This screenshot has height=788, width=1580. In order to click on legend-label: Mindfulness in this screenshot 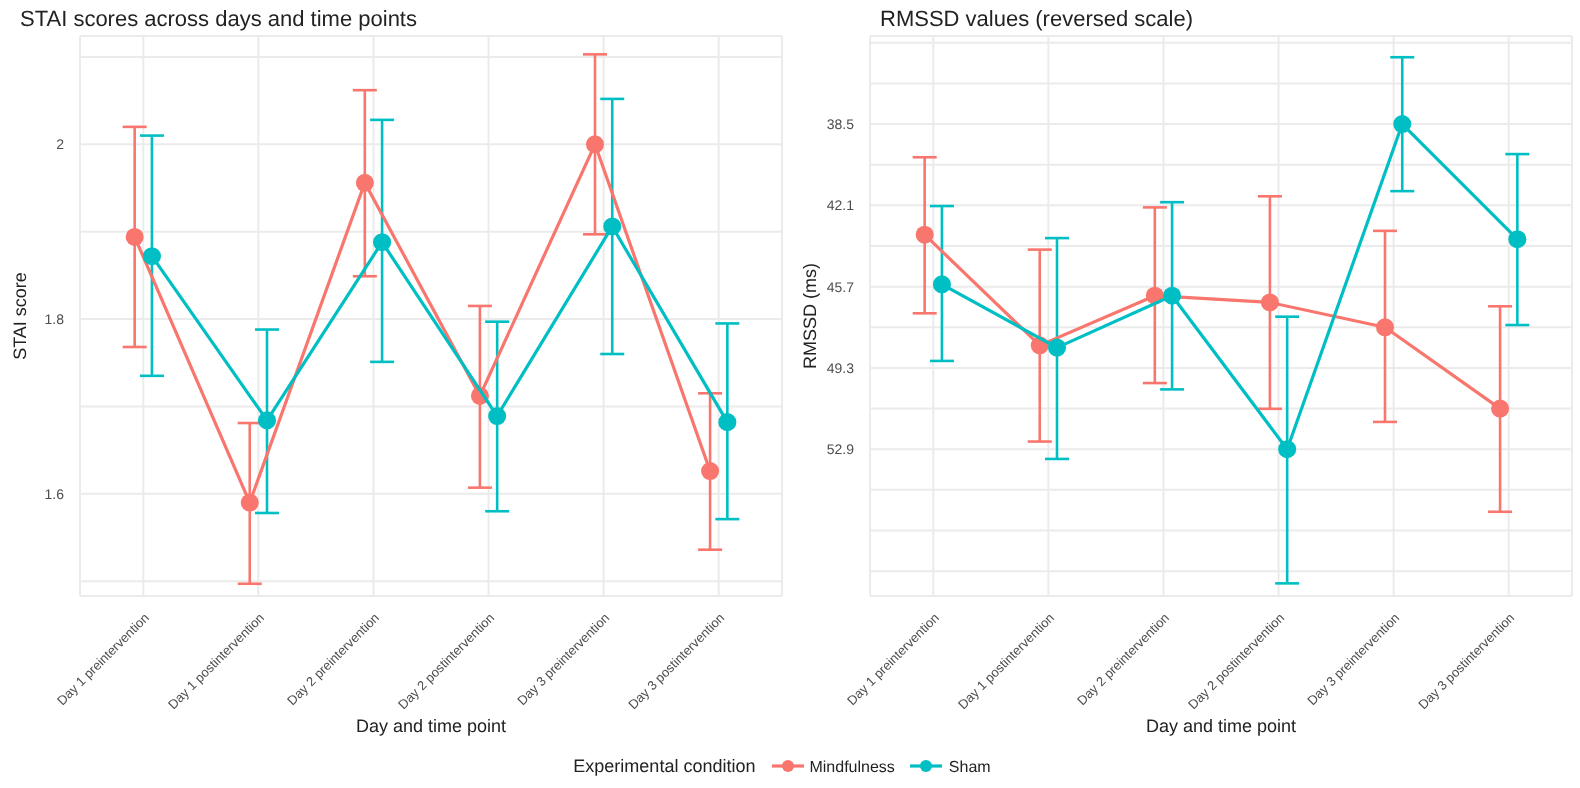, I will do `click(852, 766)`.